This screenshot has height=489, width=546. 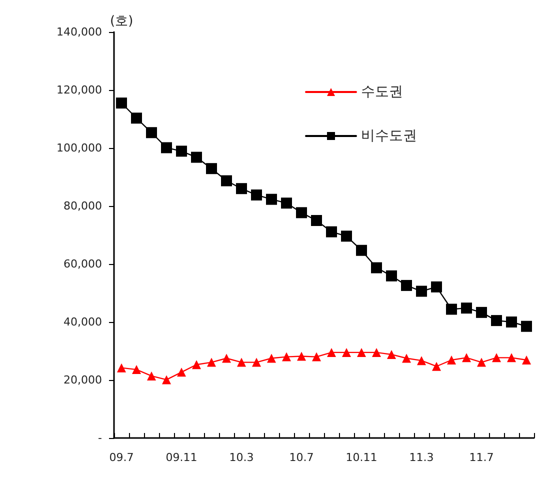 I want to click on legend-label: 수도권, so click(x=382, y=92).